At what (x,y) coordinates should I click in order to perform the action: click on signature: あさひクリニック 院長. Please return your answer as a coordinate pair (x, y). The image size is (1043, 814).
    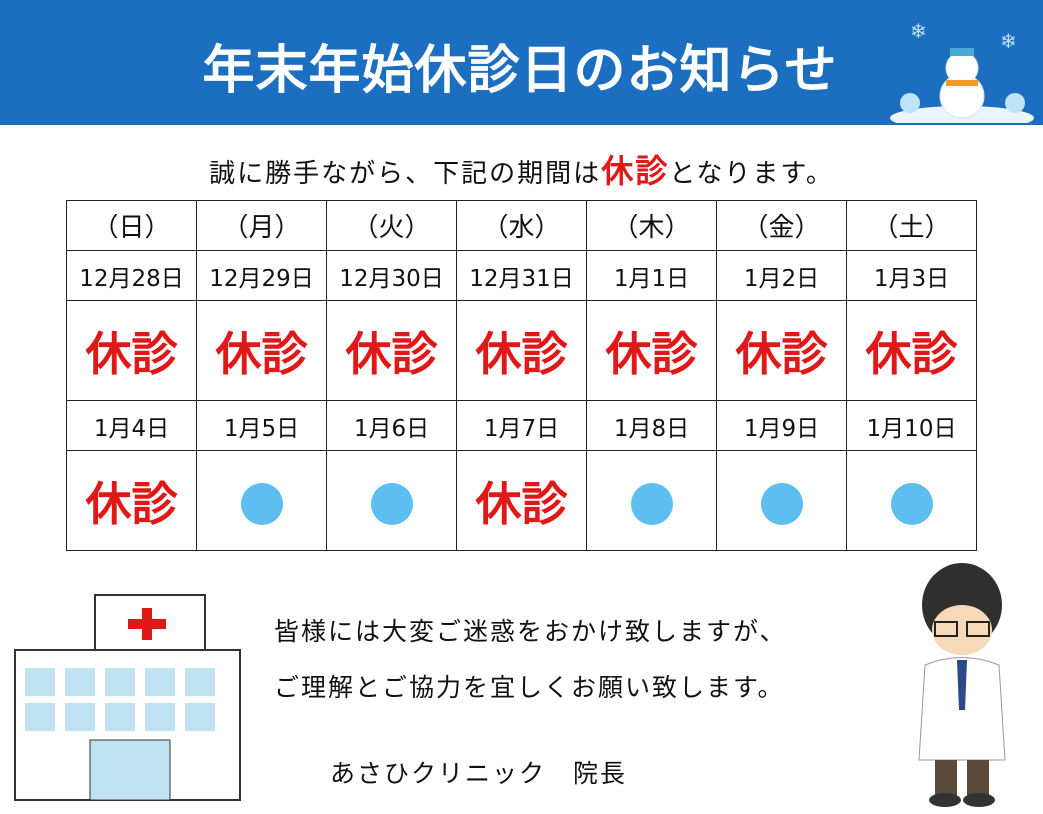
    Looking at the image, I should click on (479, 773).